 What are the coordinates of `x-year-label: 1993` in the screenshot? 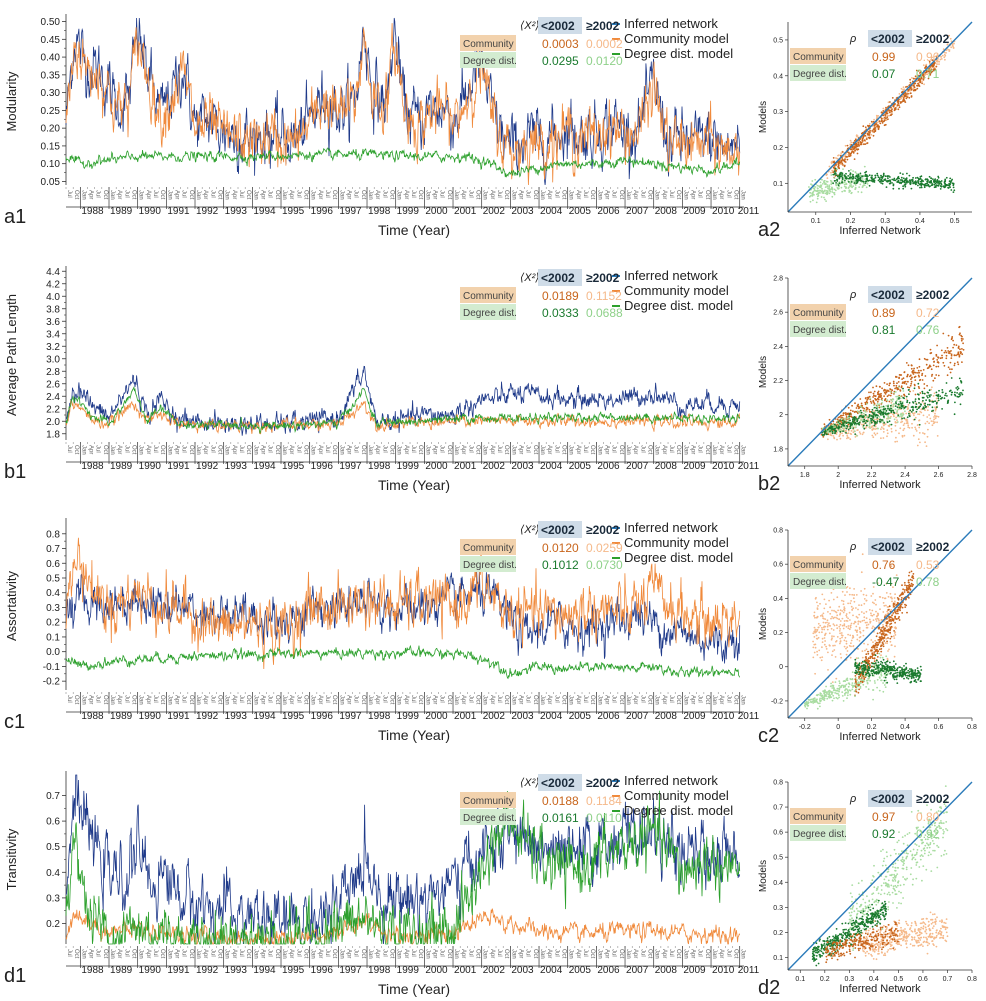 It's located at (236, 716).